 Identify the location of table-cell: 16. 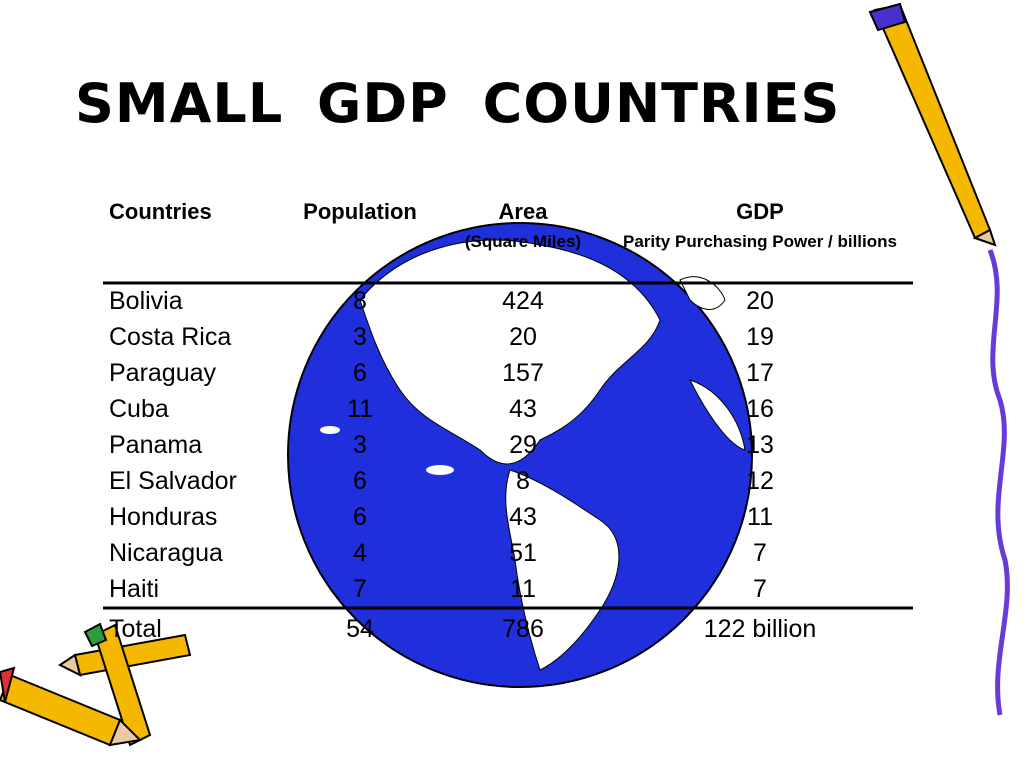
(760, 409).